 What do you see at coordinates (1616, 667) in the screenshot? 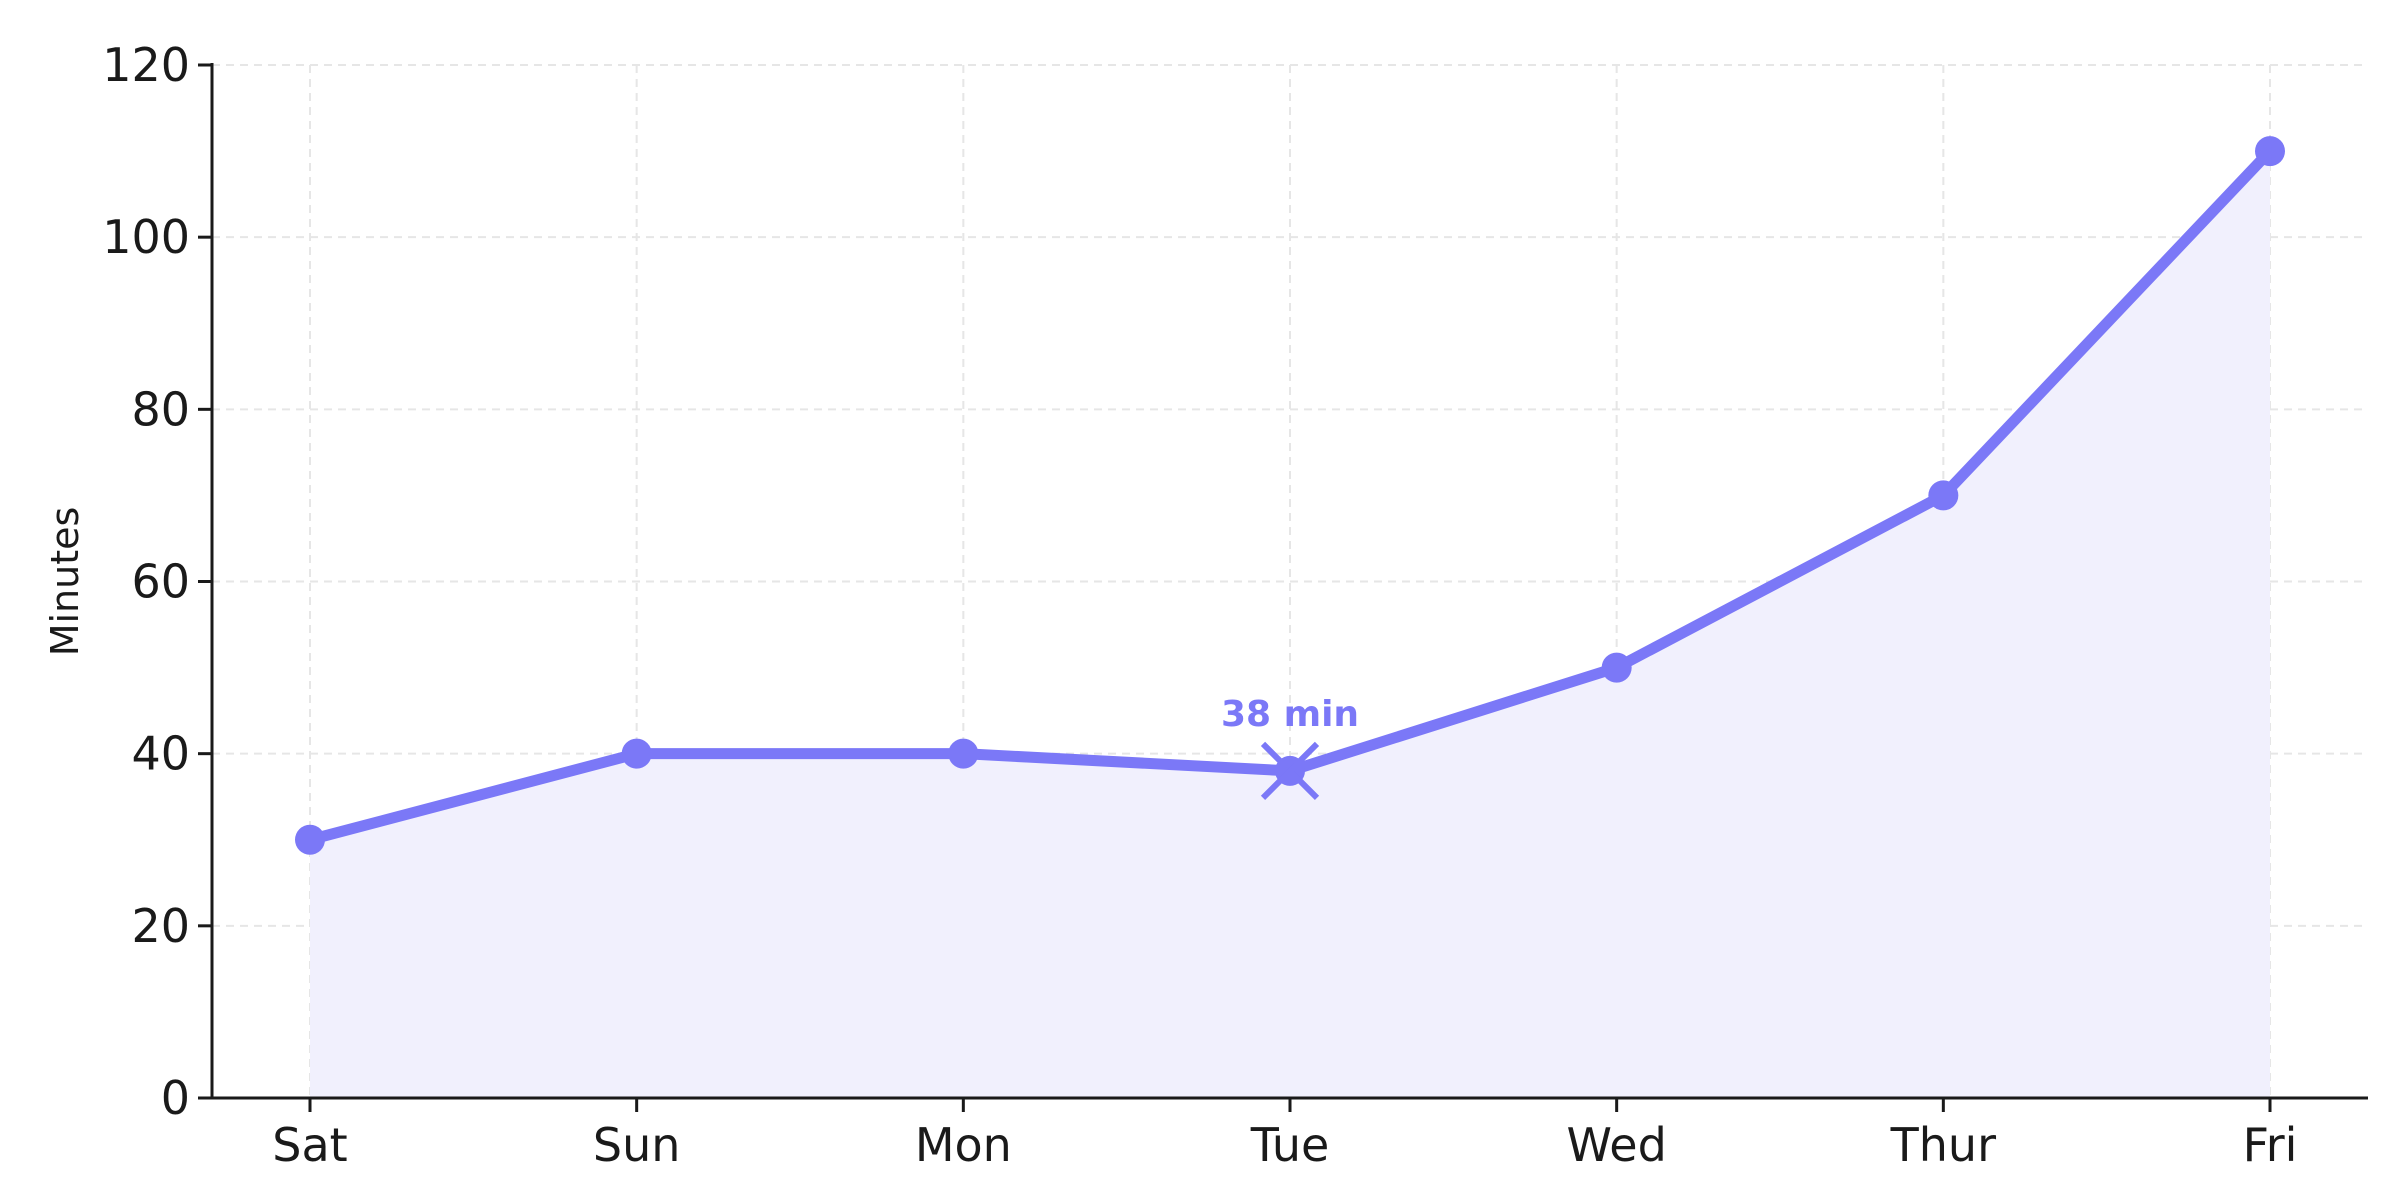
I see `data-point-wed` at bounding box center [1616, 667].